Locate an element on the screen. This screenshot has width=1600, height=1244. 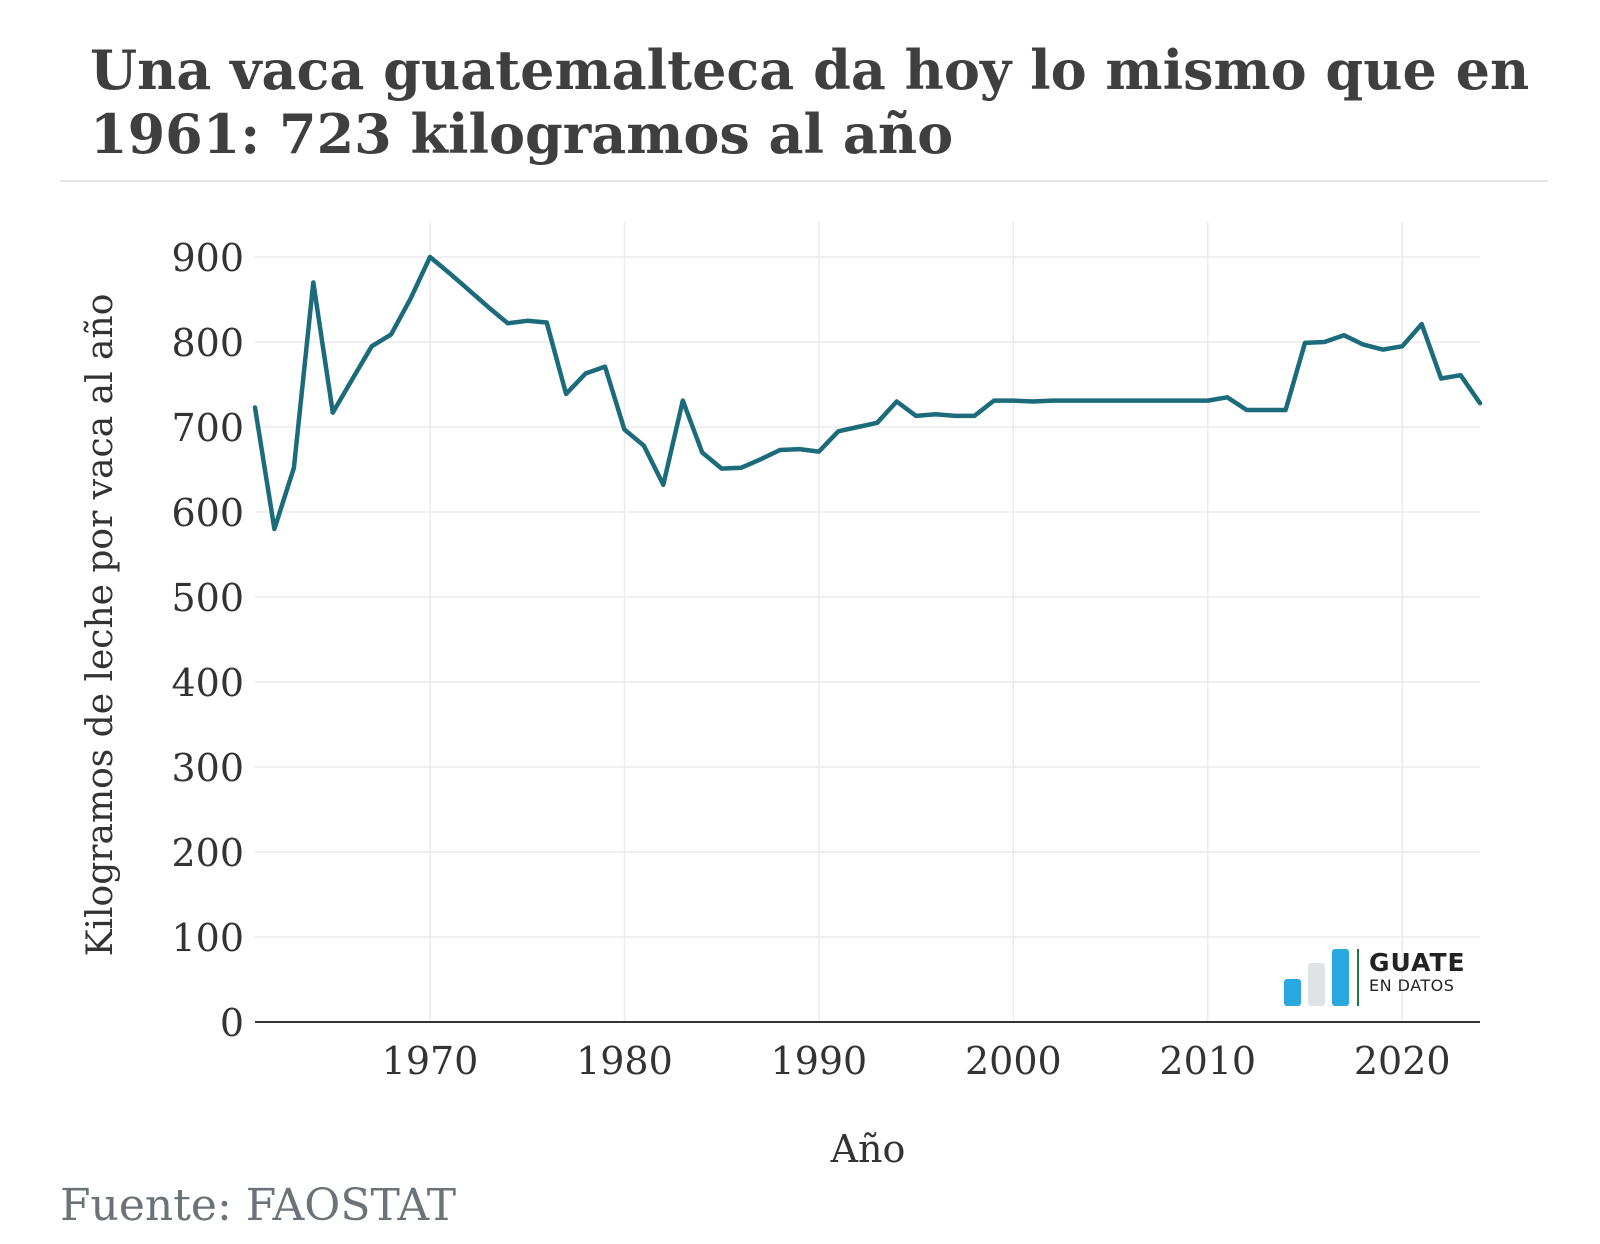
logo-text: GUATE EN DATOS is located at coordinates (1417, 973).